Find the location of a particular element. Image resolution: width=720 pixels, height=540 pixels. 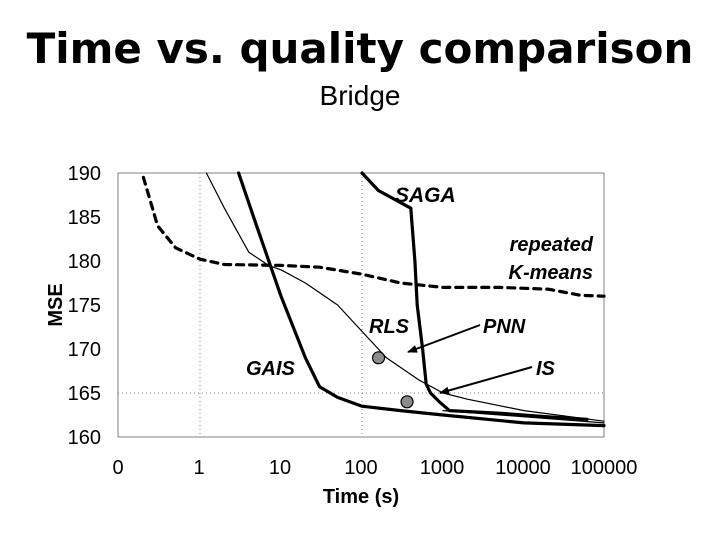

x-tick-label: 100000 is located at coordinates (604, 468).